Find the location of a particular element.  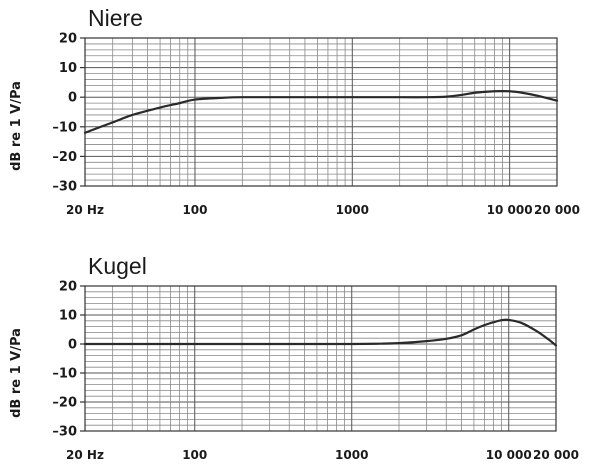

chart-title: Niere is located at coordinates (115, 18).